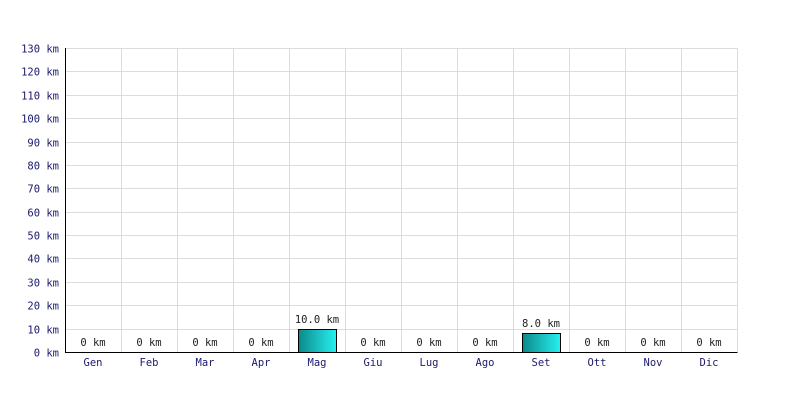  What do you see at coordinates (373, 363) in the screenshot?
I see `x-tick-label: Giu` at bounding box center [373, 363].